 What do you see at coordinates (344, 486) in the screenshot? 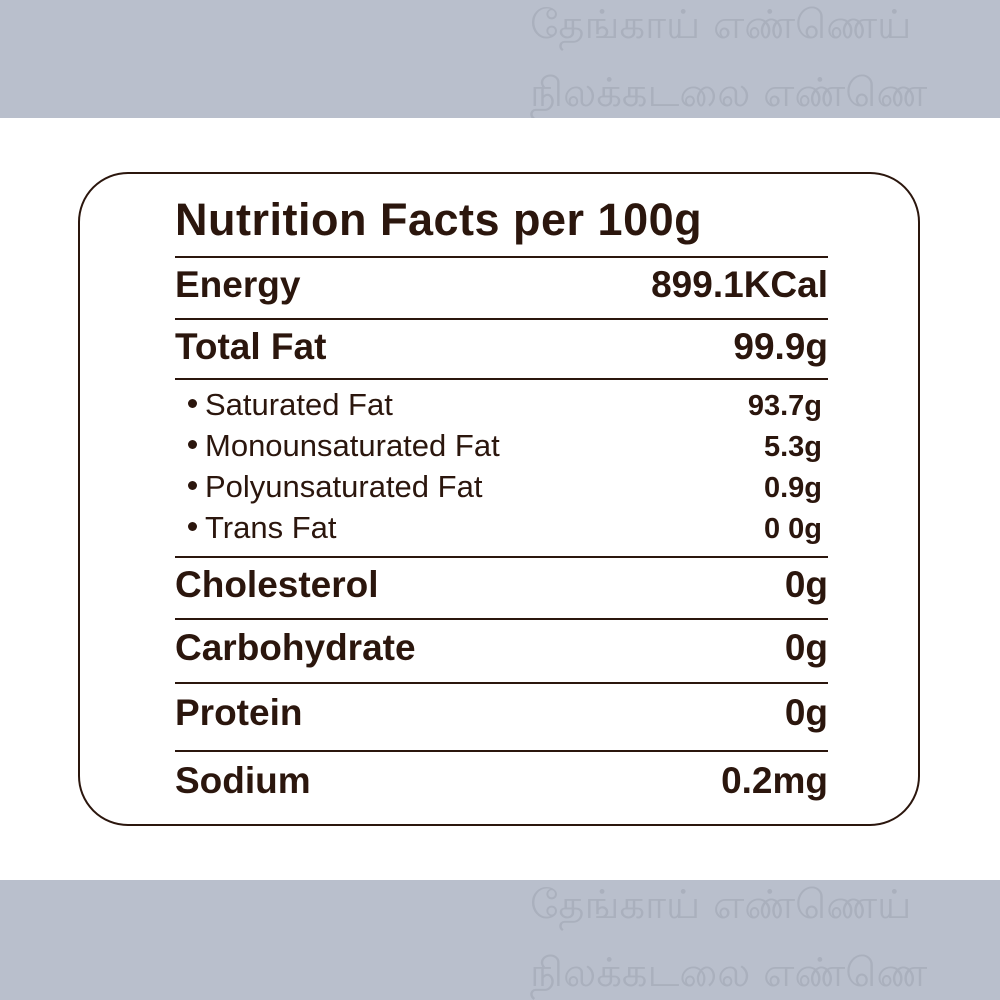
I see `nutrient-name: Polyunsaturated Fat` at bounding box center [344, 486].